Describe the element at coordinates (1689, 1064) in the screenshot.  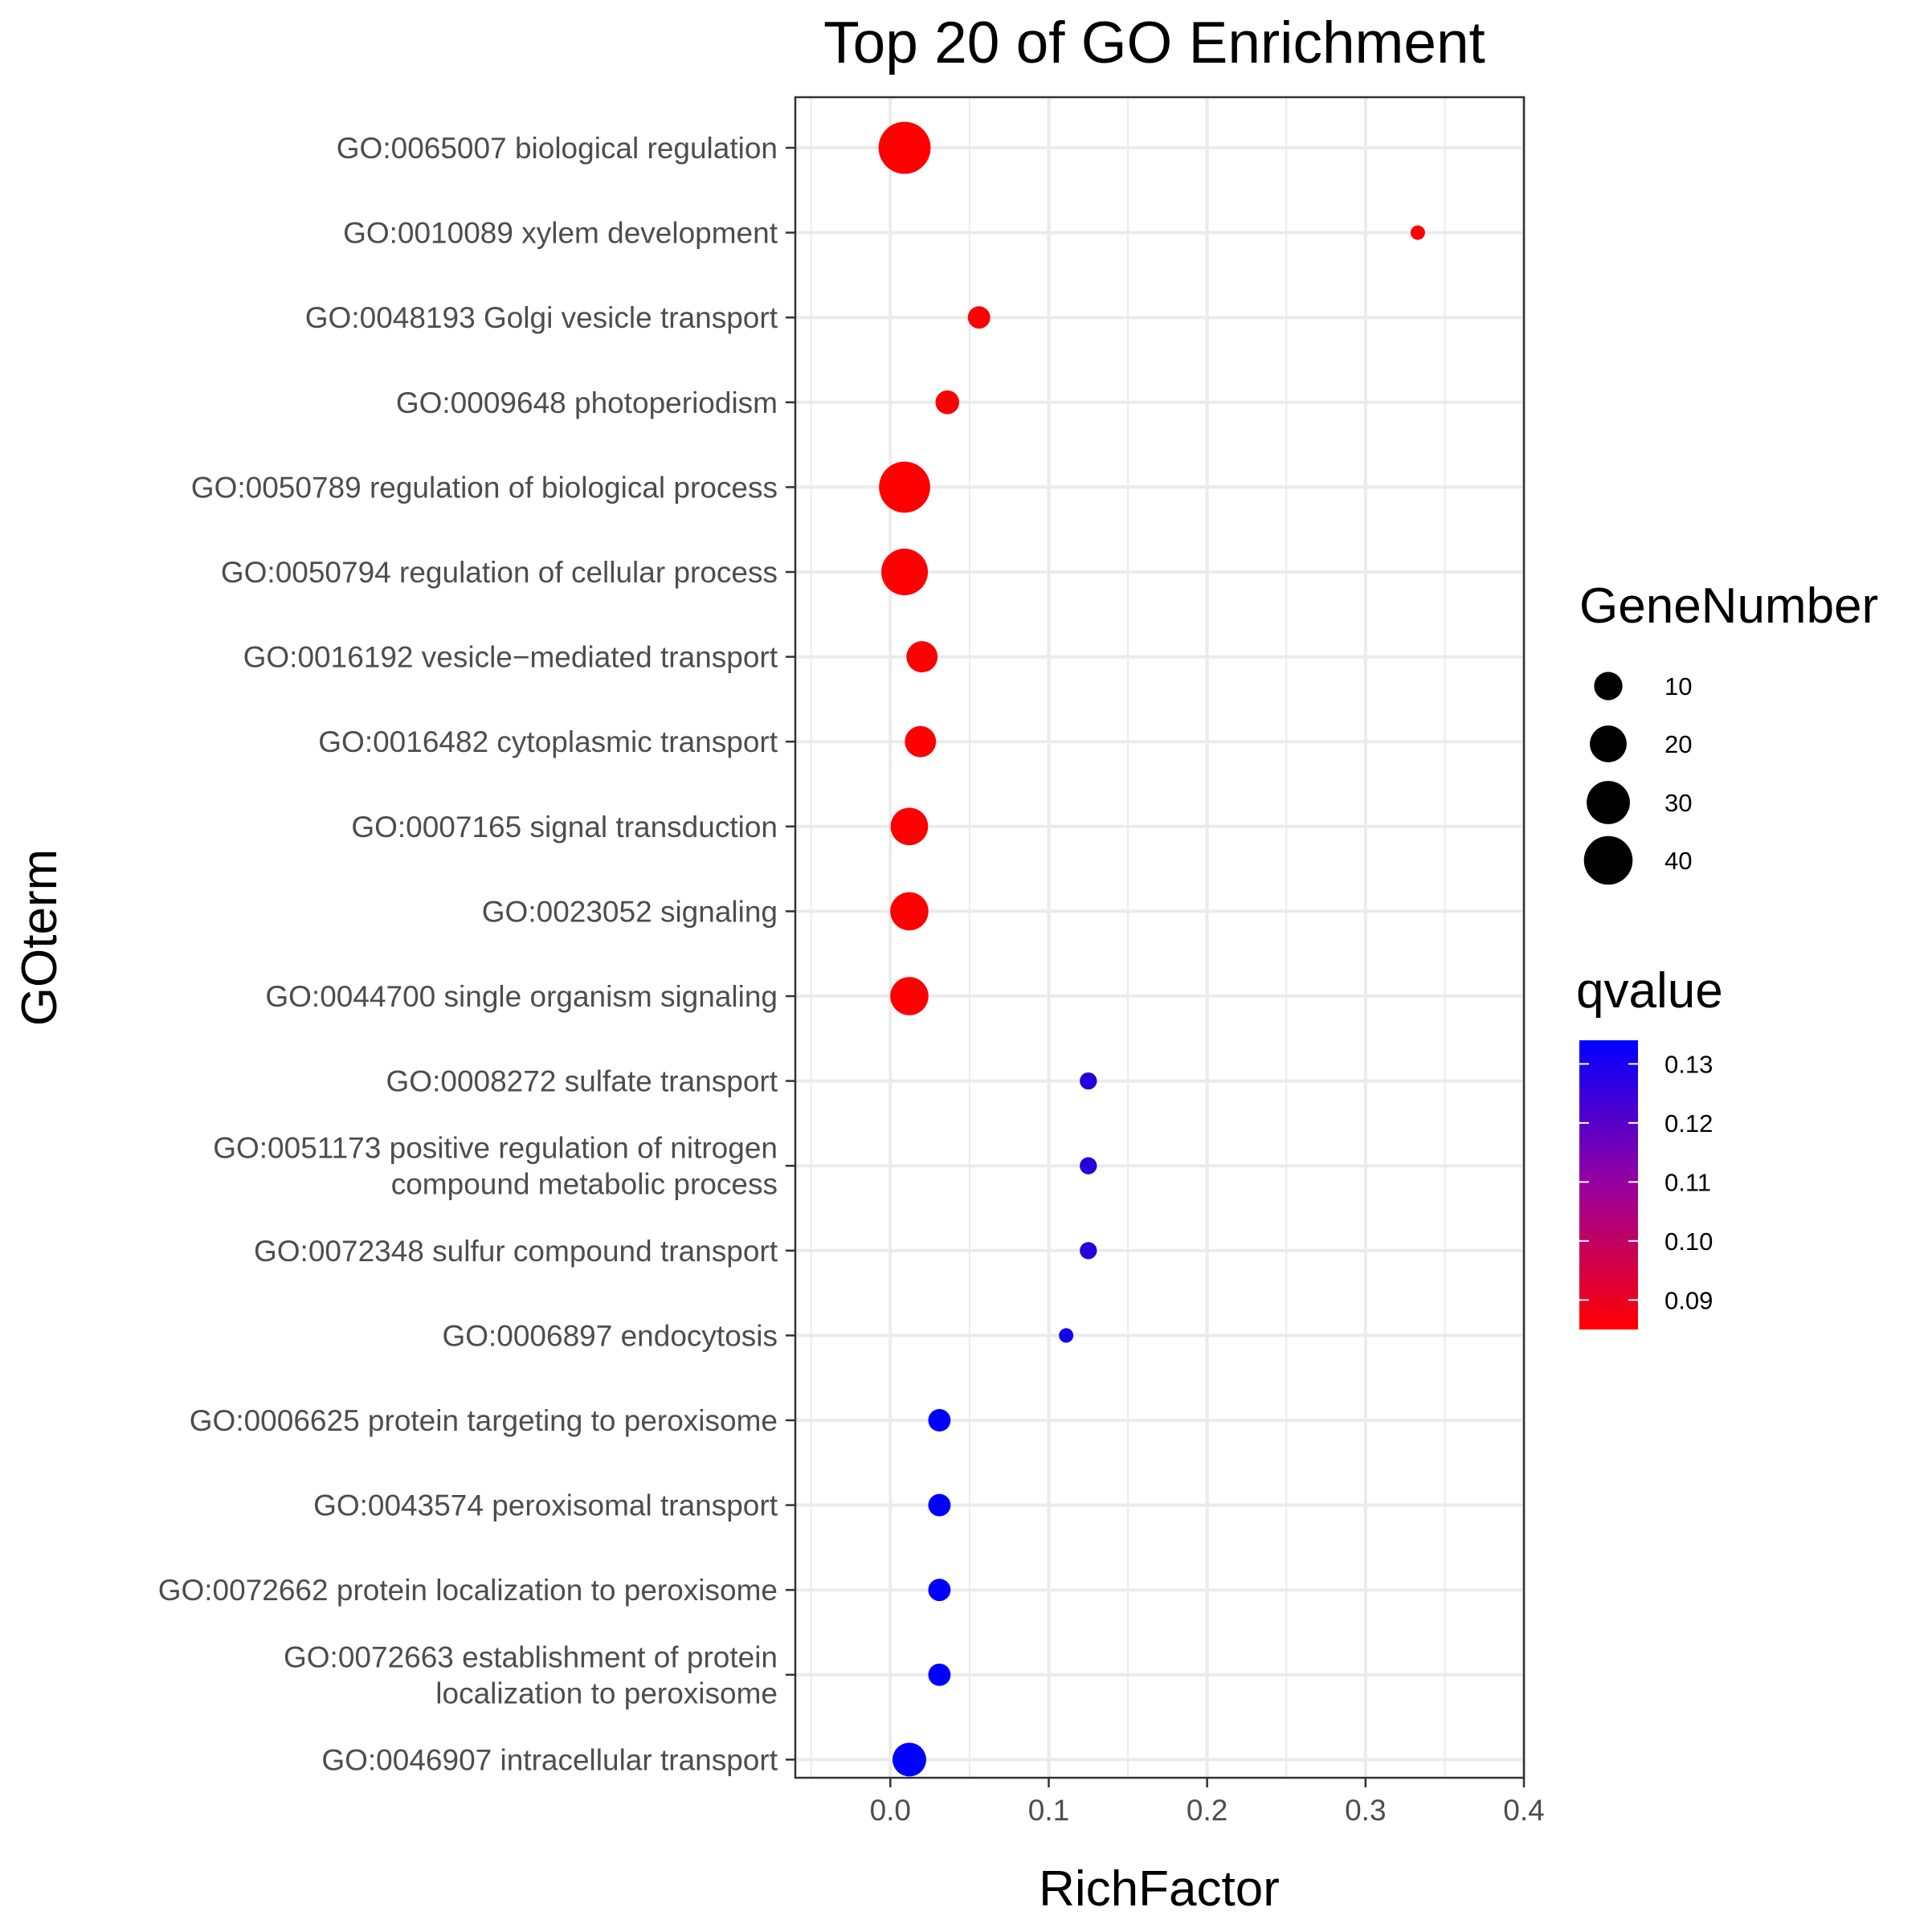
I see `qvalue-legend-label: 0.13` at that location.